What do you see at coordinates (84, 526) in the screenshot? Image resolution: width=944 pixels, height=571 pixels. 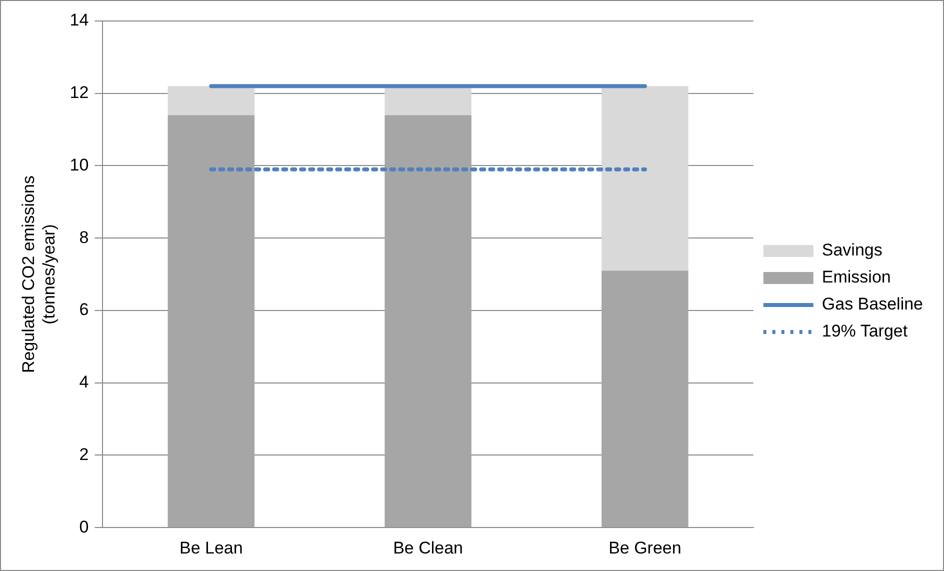 I see `y-tick-label: 0` at bounding box center [84, 526].